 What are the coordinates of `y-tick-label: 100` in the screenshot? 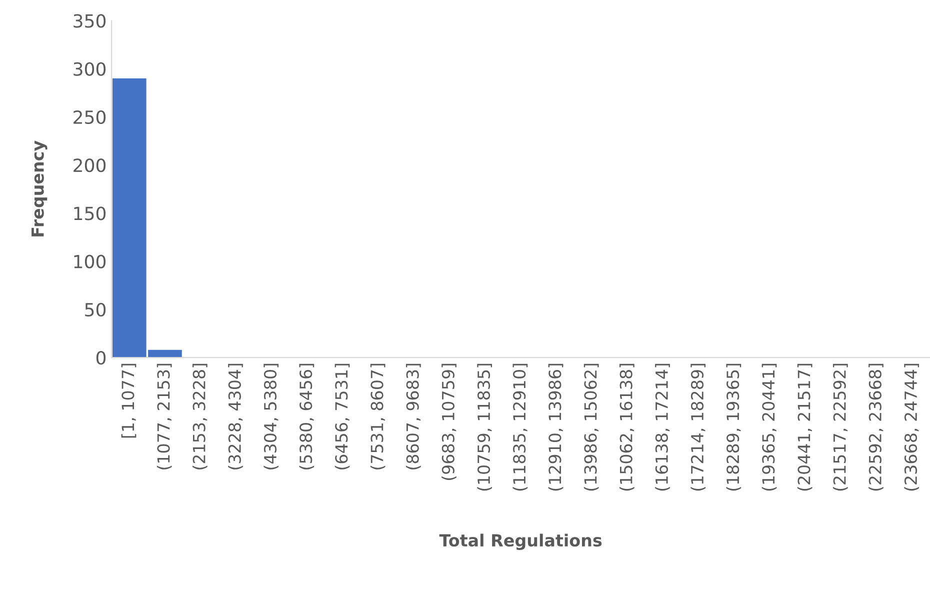 It's located at (90, 261).